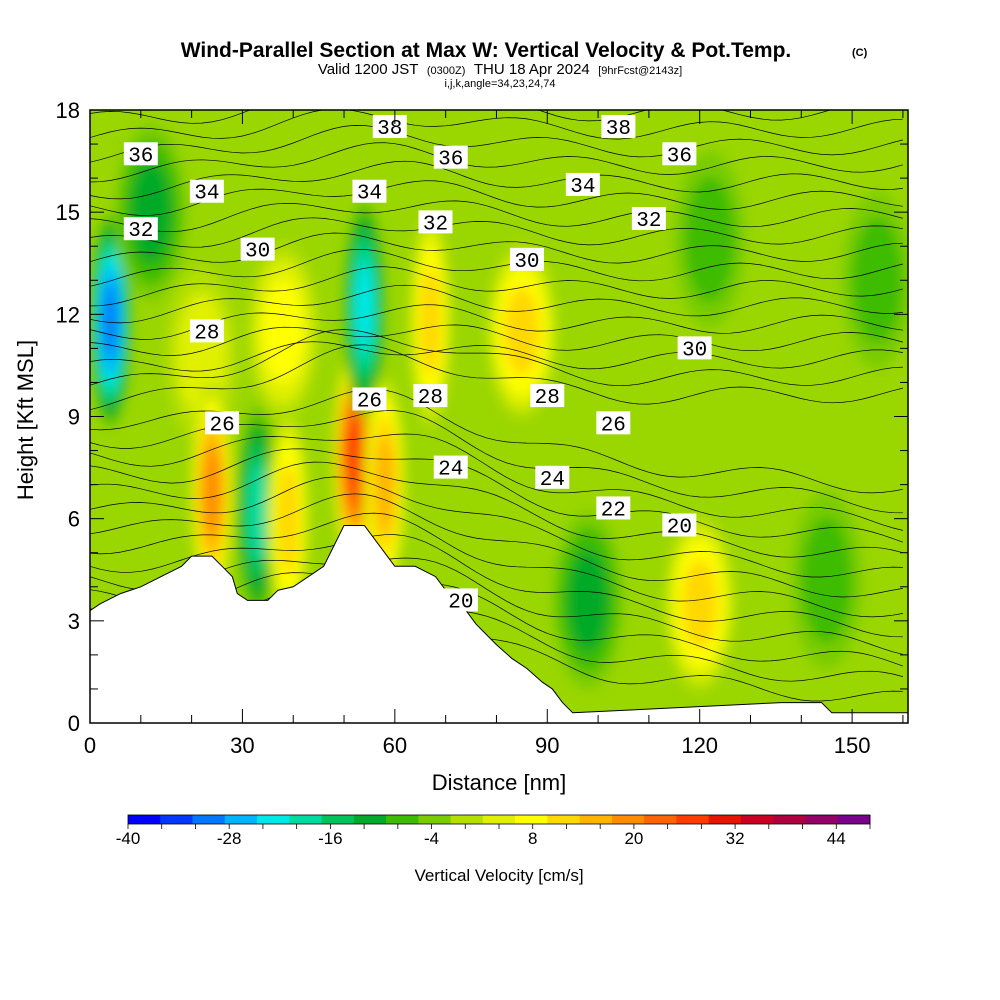  I want to click on theta-label: 22, so click(613, 509).